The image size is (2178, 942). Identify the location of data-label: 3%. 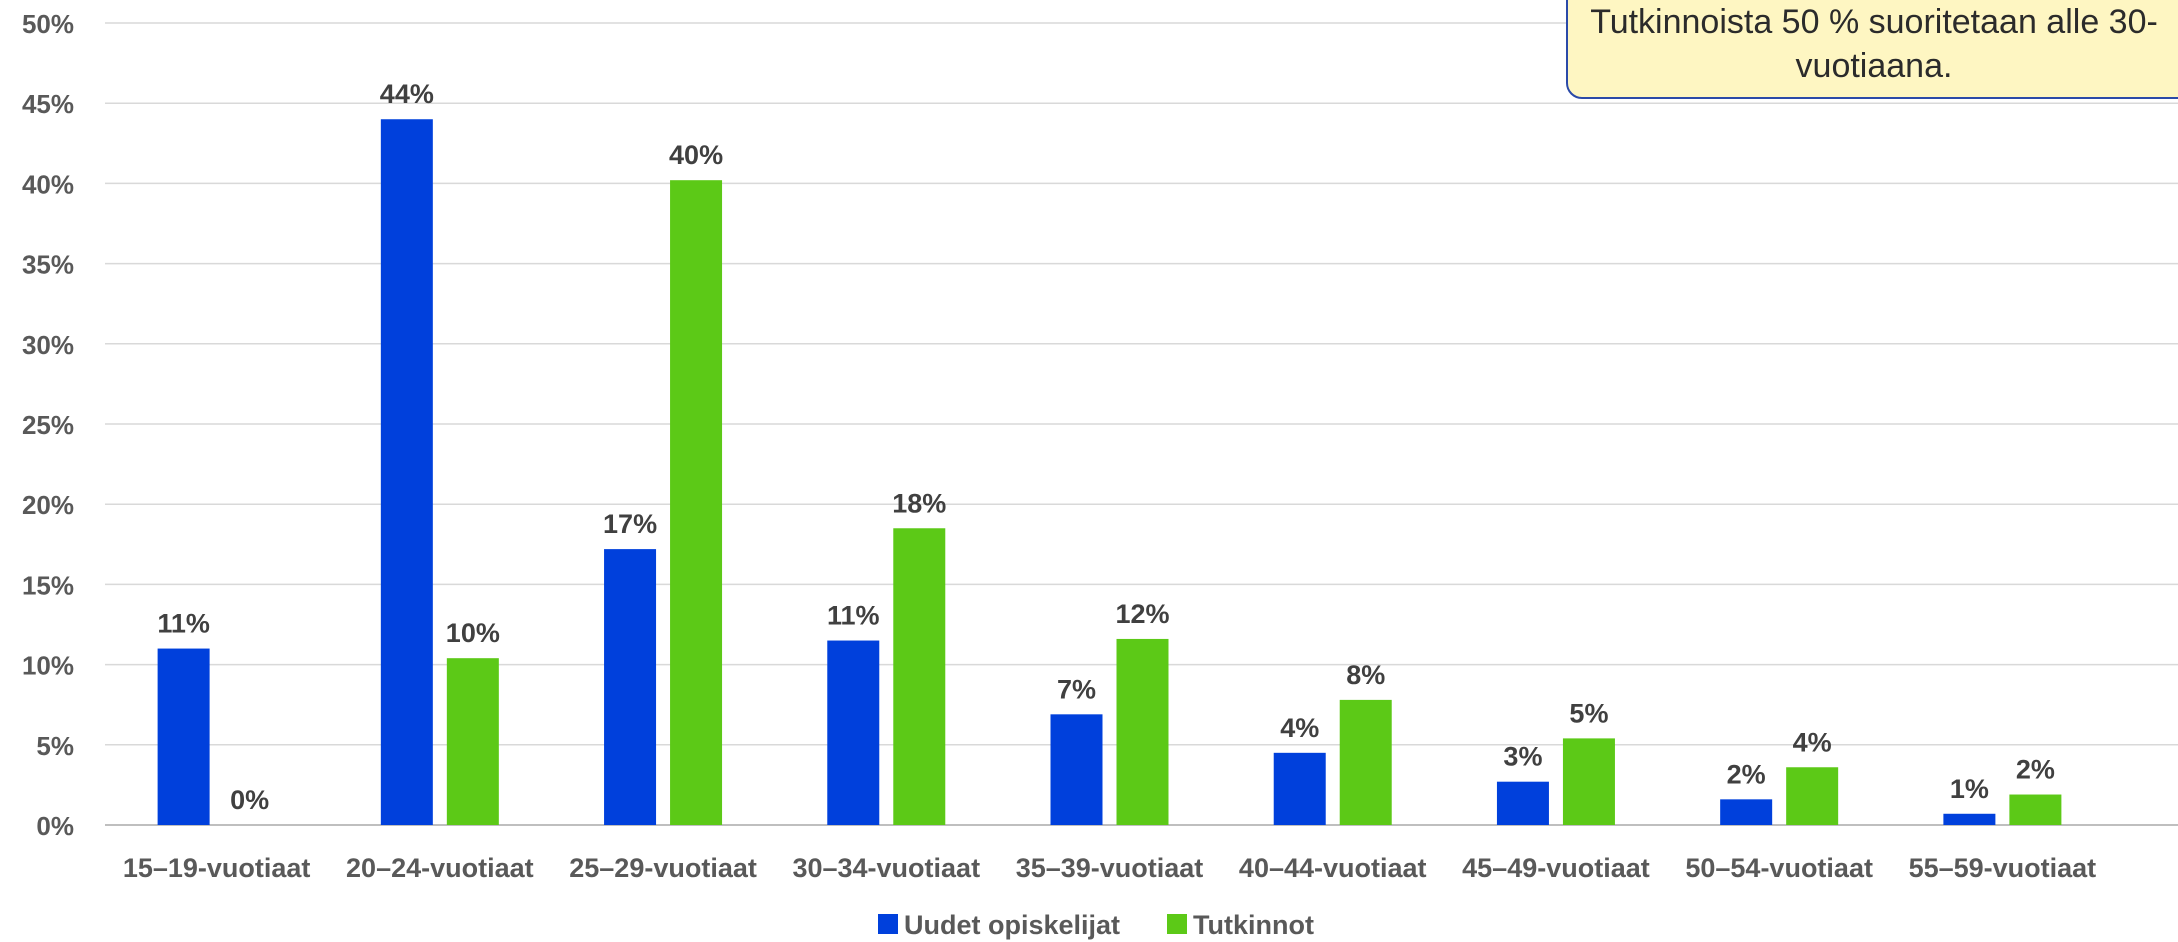
(1522, 757).